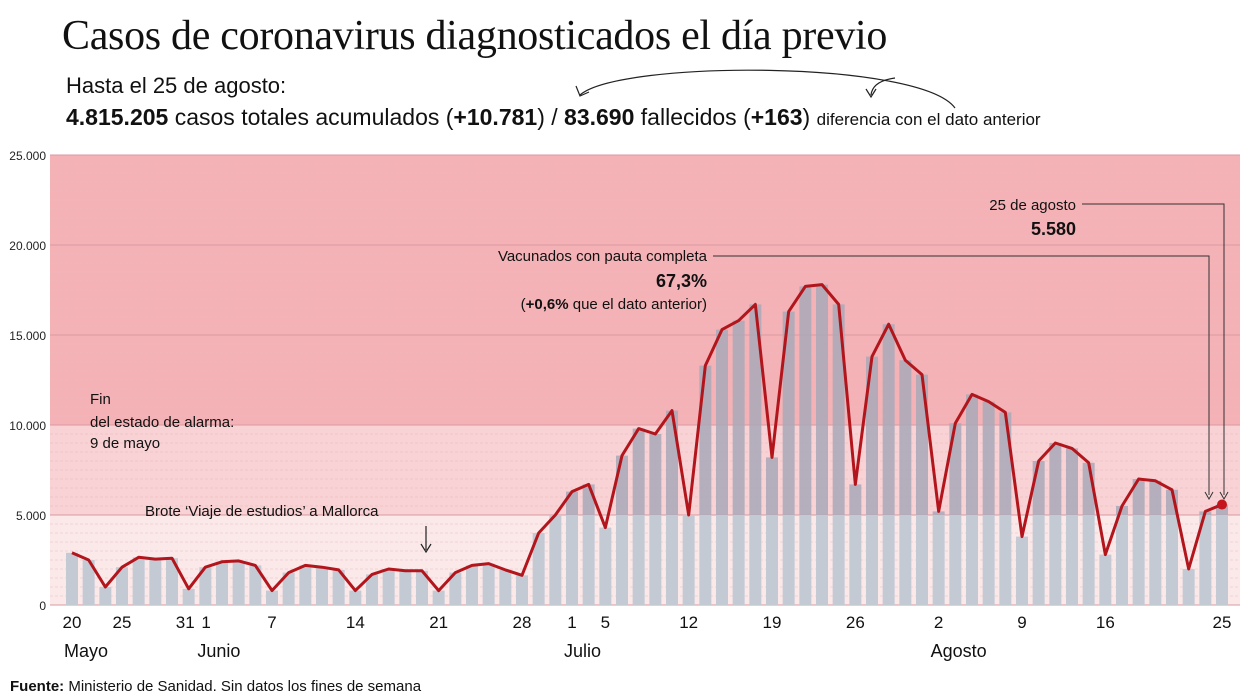 This screenshot has width=1248, height=698. What do you see at coordinates (27, 426) in the screenshot?
I see `y-tick-label: 10.000` at bounding box center [27, 426].